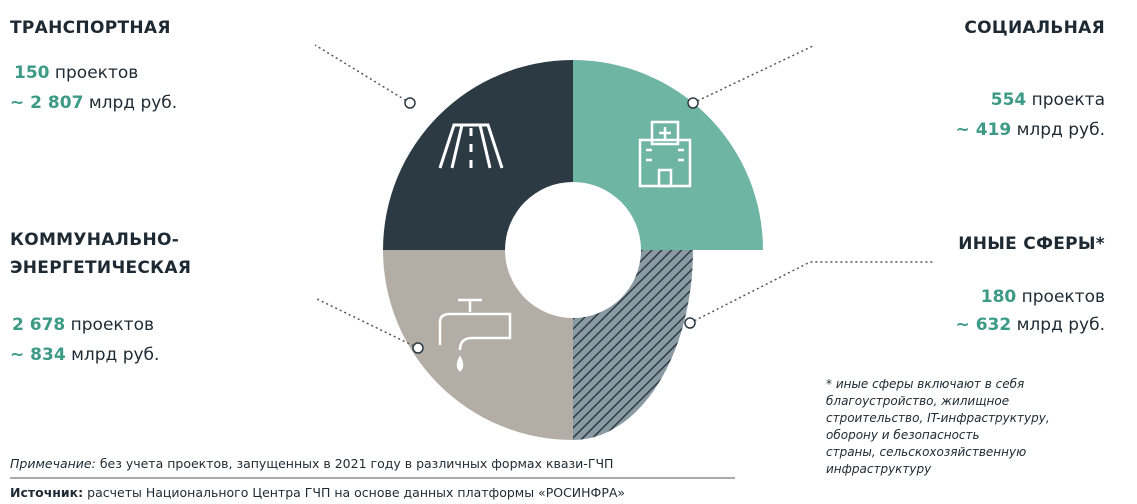 This screenshot has height=504, width=1137. What do you see at coordinates (471, 146) in the screenshot?
I see `road-icon` at bounding box center [471, 146].